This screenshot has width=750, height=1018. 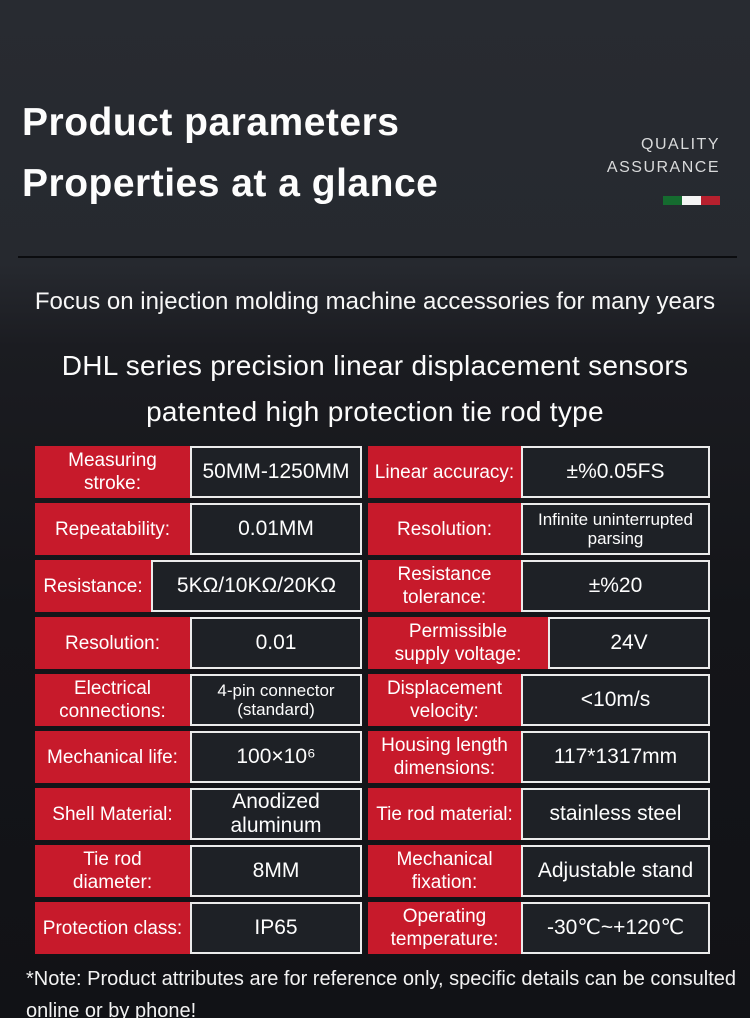 What do you see at coordinates (112, 529) in the screenshot?
I see `spec-label-cell: Repeatability:` at bounding box center [112, 529].